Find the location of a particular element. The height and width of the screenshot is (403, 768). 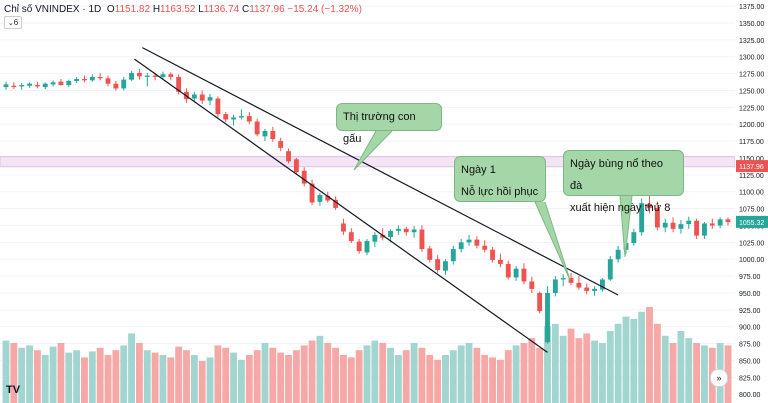

scroll-to-latest-button: » is located at coordinates (719, 378).